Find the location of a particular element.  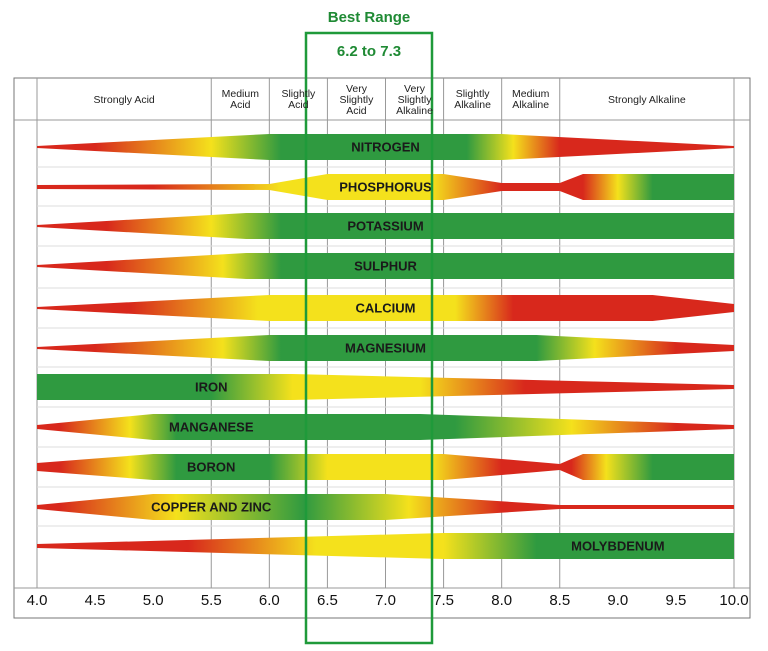

axis-label: 7.0 is located at coordinates (385, 600).